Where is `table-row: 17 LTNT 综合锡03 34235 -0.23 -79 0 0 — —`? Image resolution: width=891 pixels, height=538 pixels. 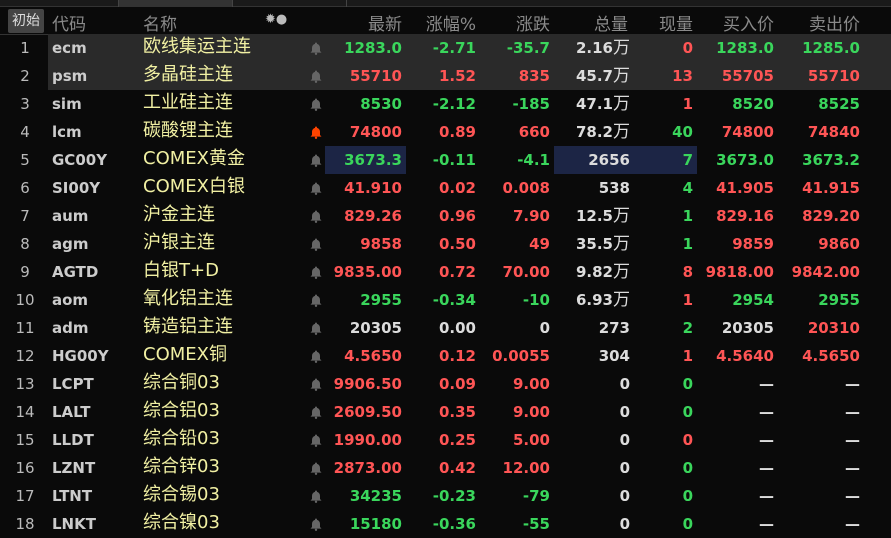 table-row: 17 LTNT 综合锡03 34235 -0.23 -79 0 0 — — is located at coordinates (445, 496).